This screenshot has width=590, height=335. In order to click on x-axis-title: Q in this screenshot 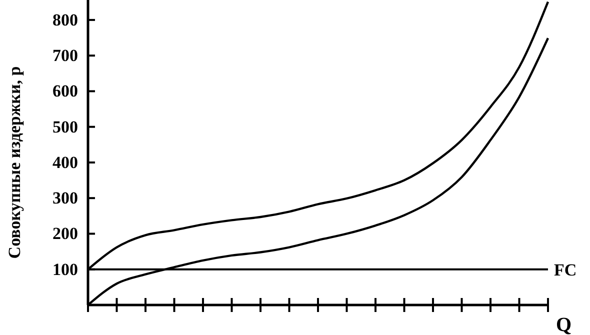, I will do `click(564, 324)`.